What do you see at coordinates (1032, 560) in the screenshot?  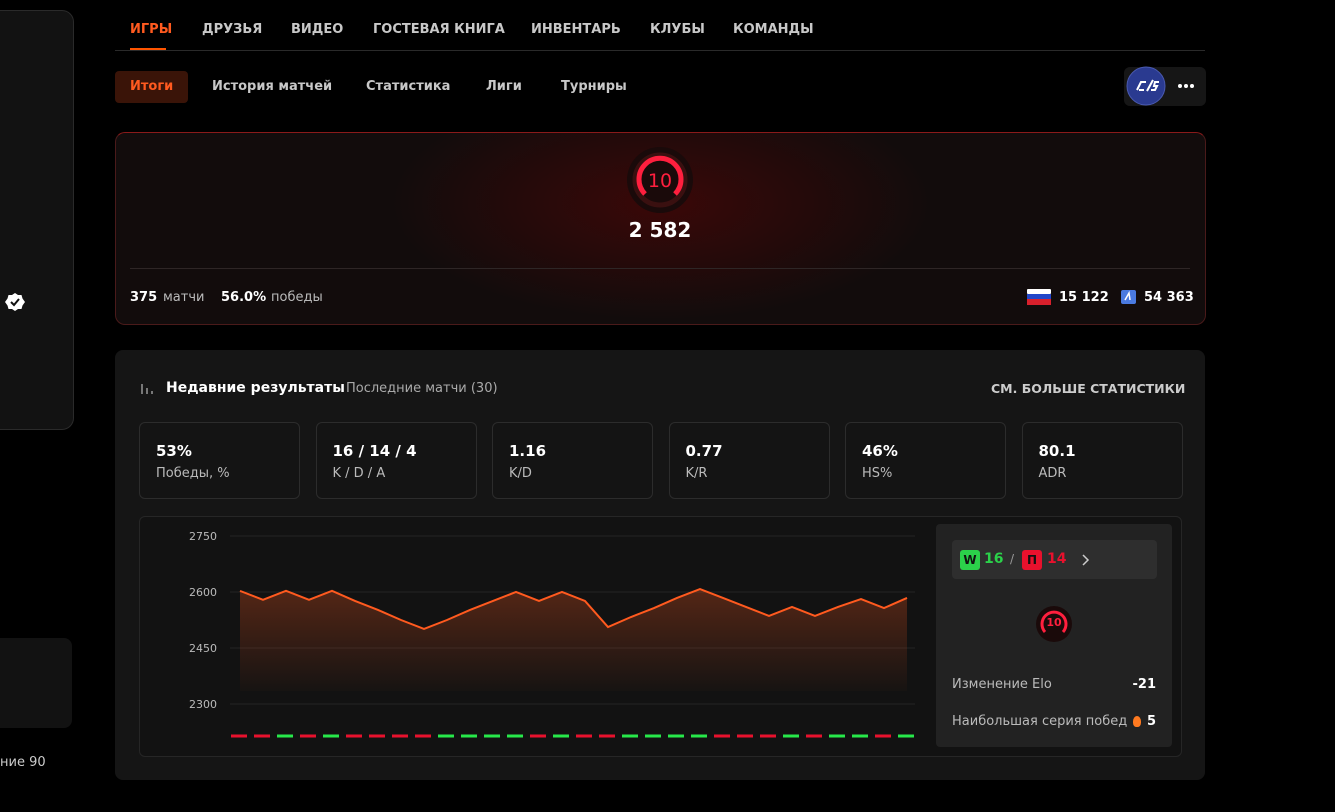 I see `loss-badge: П` at bounding box center [1032, 560].